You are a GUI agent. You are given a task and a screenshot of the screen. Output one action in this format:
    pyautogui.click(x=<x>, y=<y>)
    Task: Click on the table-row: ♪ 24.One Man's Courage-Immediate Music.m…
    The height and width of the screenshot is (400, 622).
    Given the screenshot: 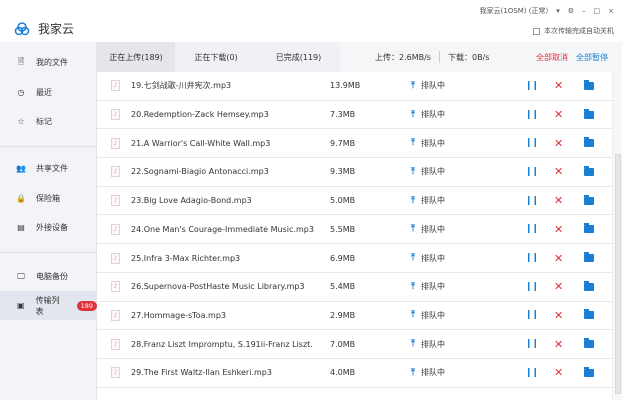 What is the action you would take?
    pyautogui.click(x=354, y=230)
    